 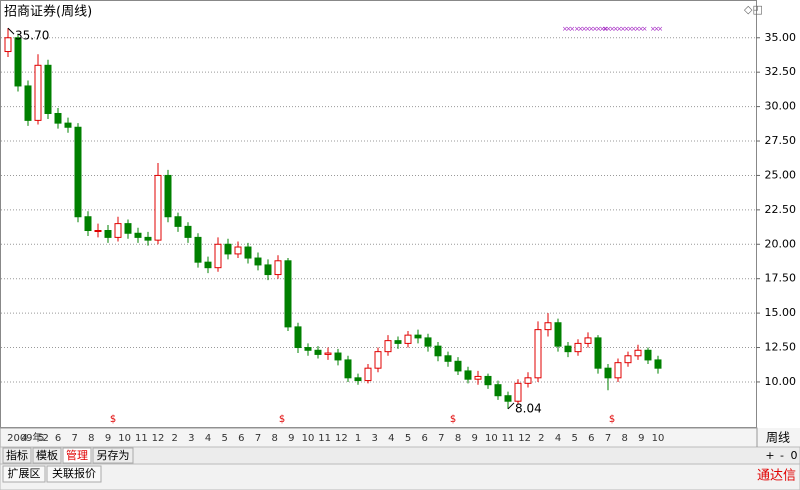 I want to click on footer-tab-bg, so click(x=24, y=474).